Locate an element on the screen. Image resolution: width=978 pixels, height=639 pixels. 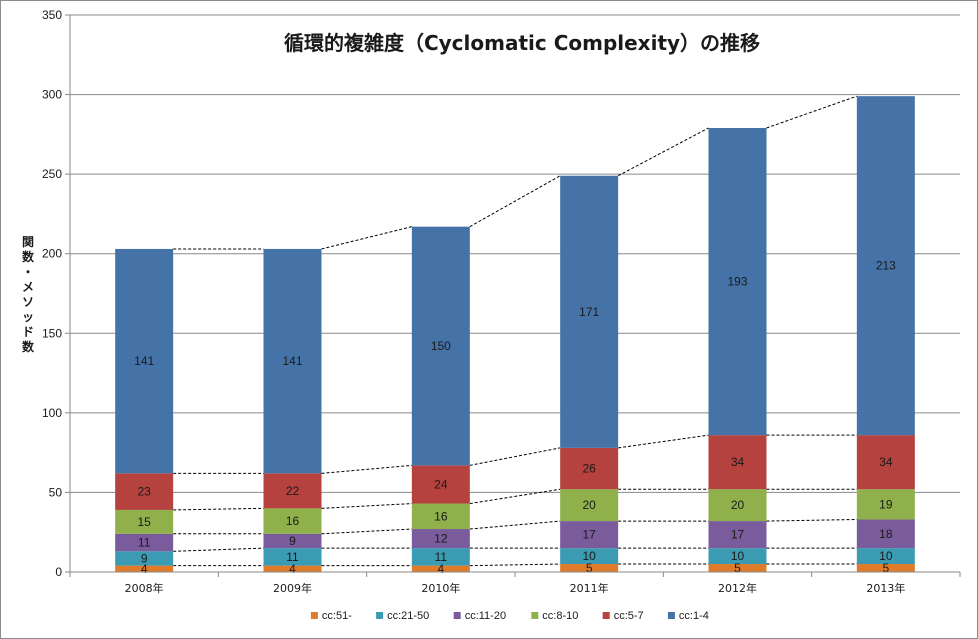
data-label: 17 is located at coordinates (589, 535).